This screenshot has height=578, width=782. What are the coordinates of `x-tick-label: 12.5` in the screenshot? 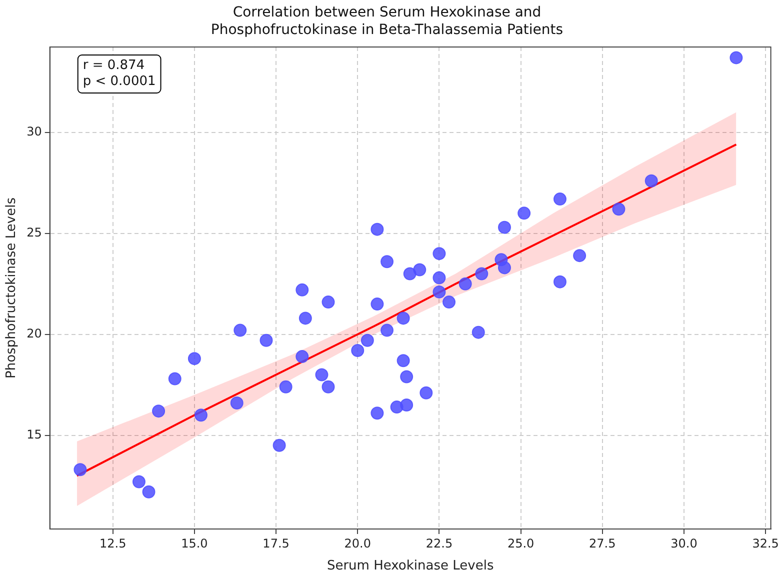 It's located at (113, 543).